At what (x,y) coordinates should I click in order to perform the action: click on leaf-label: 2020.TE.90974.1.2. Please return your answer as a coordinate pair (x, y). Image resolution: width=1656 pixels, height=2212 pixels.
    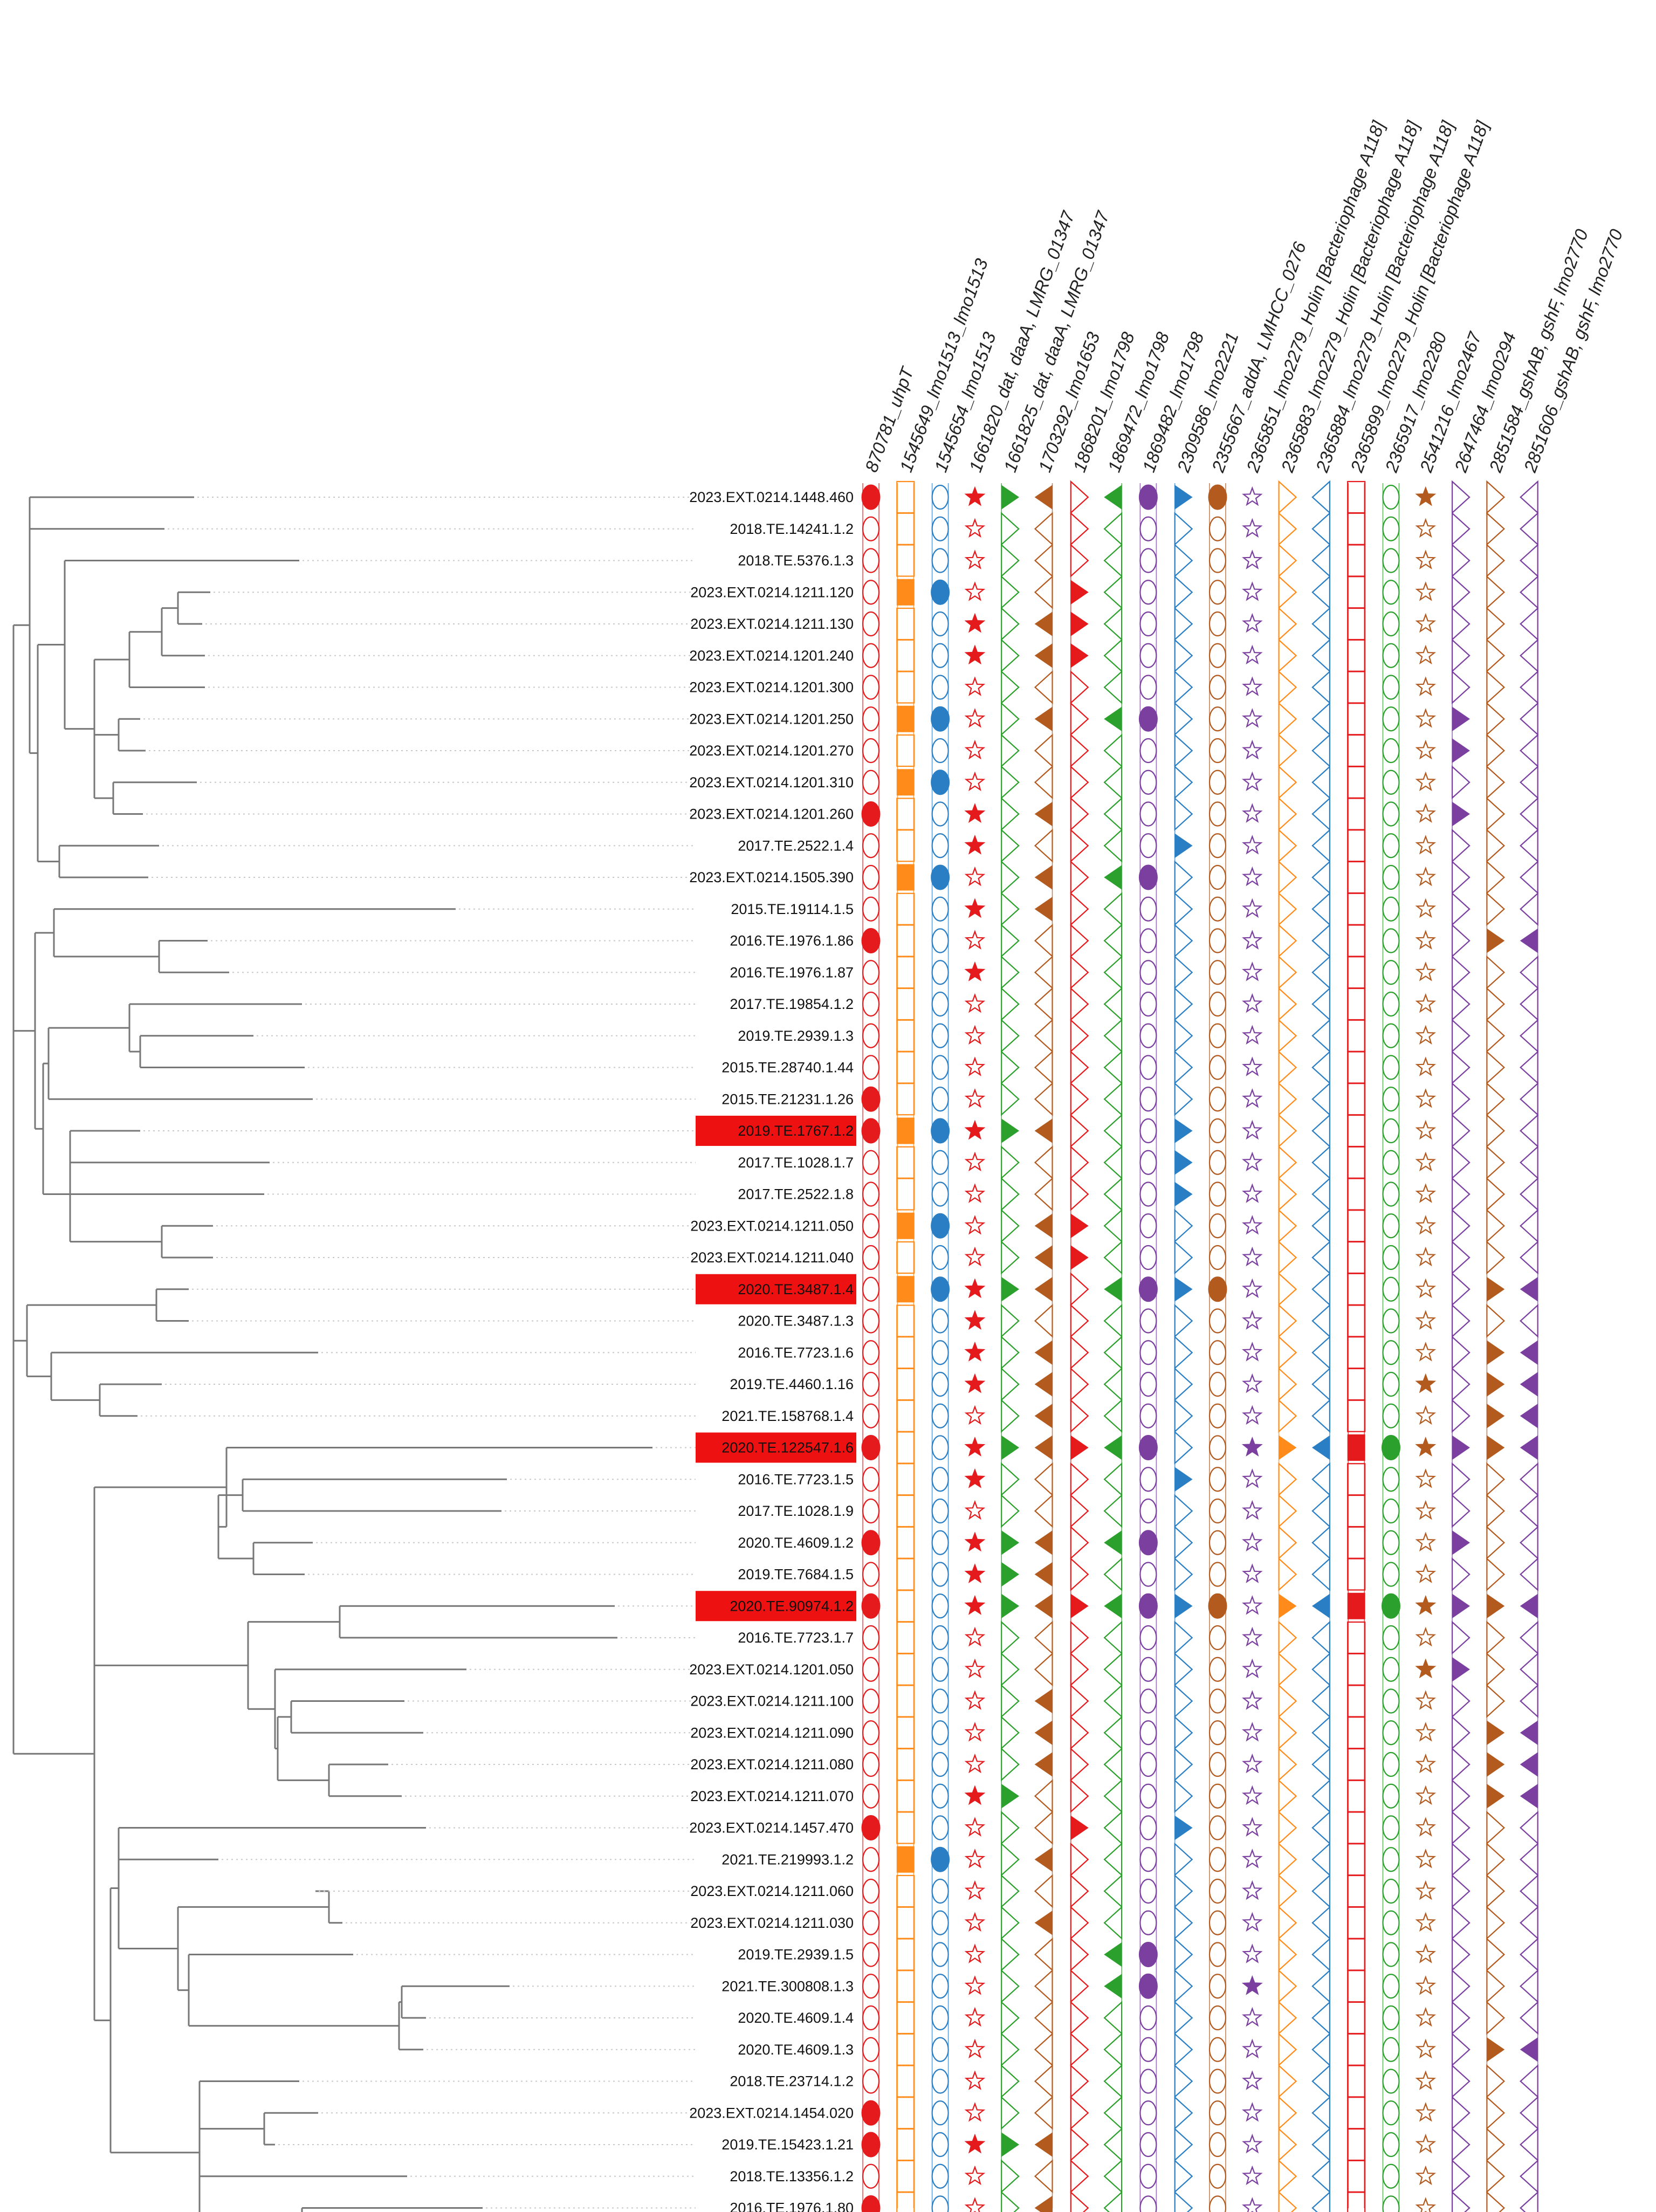
    Looking at the image, I should click on (792, 1606).